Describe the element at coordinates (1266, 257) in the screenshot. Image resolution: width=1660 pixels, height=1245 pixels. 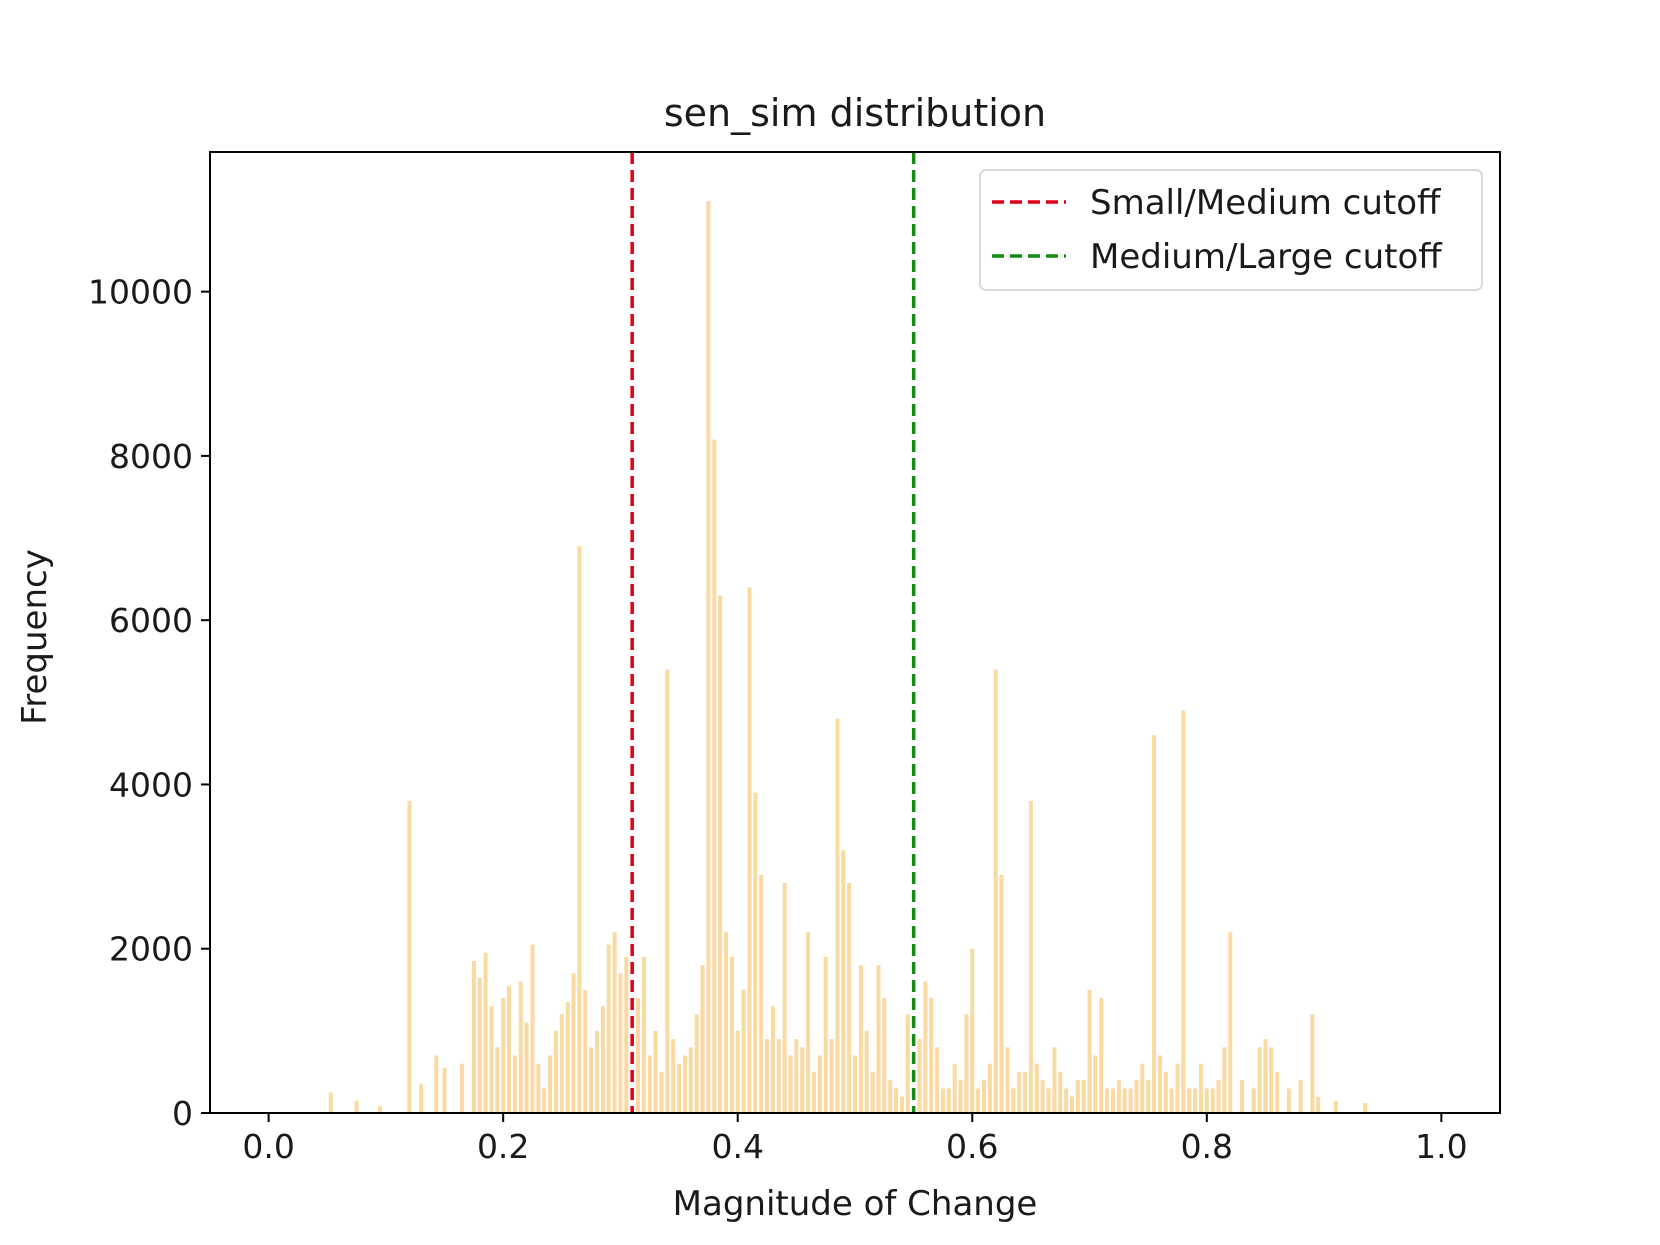
I see `legend-label-medium-large: Medium/Large cutoff` at that location.